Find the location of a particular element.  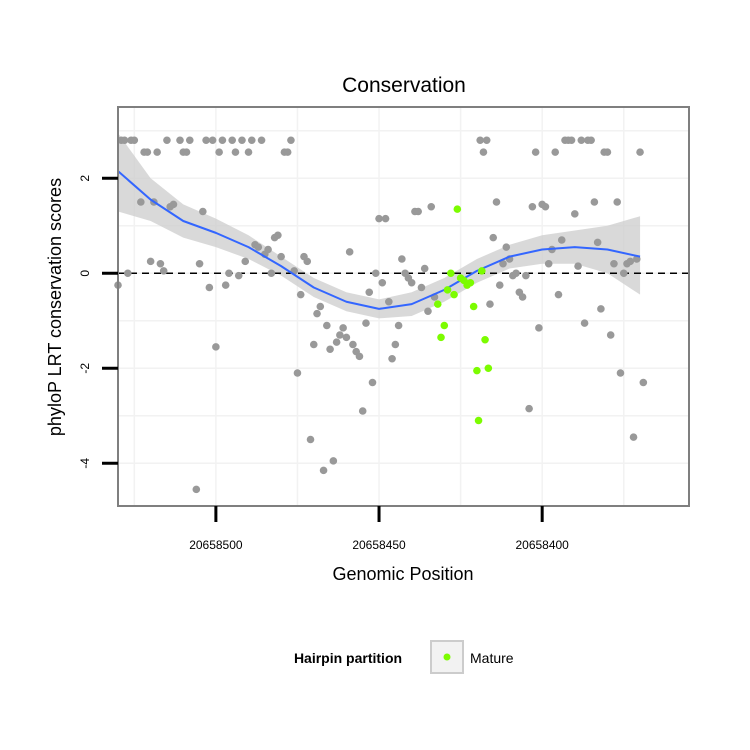

mature-points is located at coordinates (463, 315).